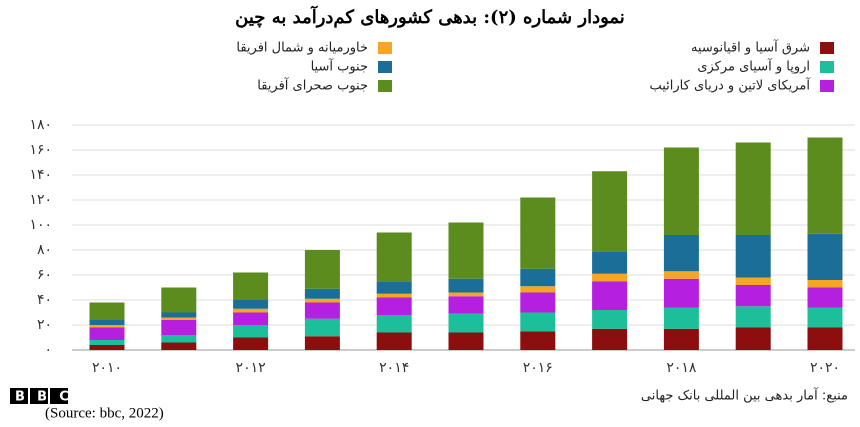 The height and width of the screenshot is (427, 860). What do you see at coordinates (744, 395) in the screenshot?
I see `source: منبع: آمار بدهی بین المللی بانک جهانی` at bounding box center [744, 395].